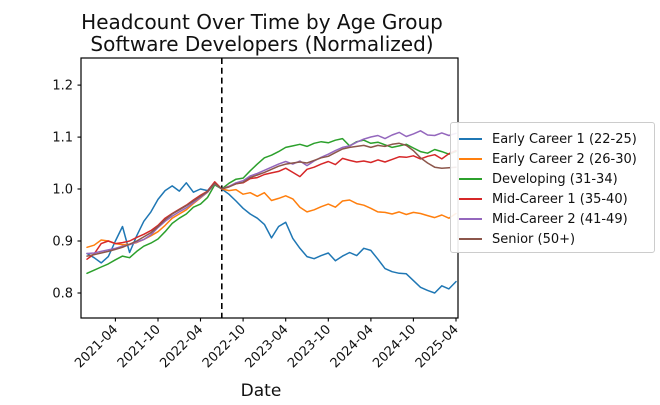  Describe the element at coordinates (79, 189) in the screenshot. I see `y-tick-marks` at that location.